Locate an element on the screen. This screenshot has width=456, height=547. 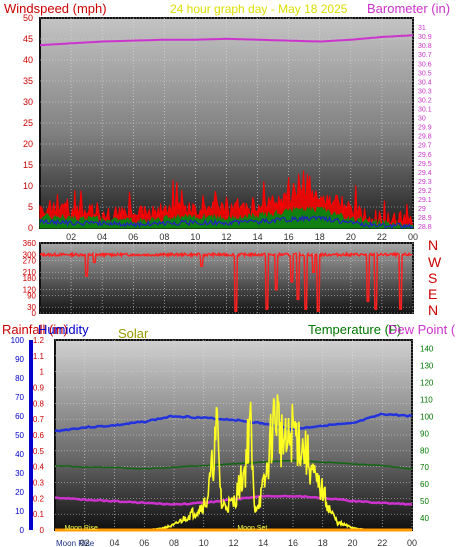
rain-y-tick: 0.2 is located at coordinates (39, 498).